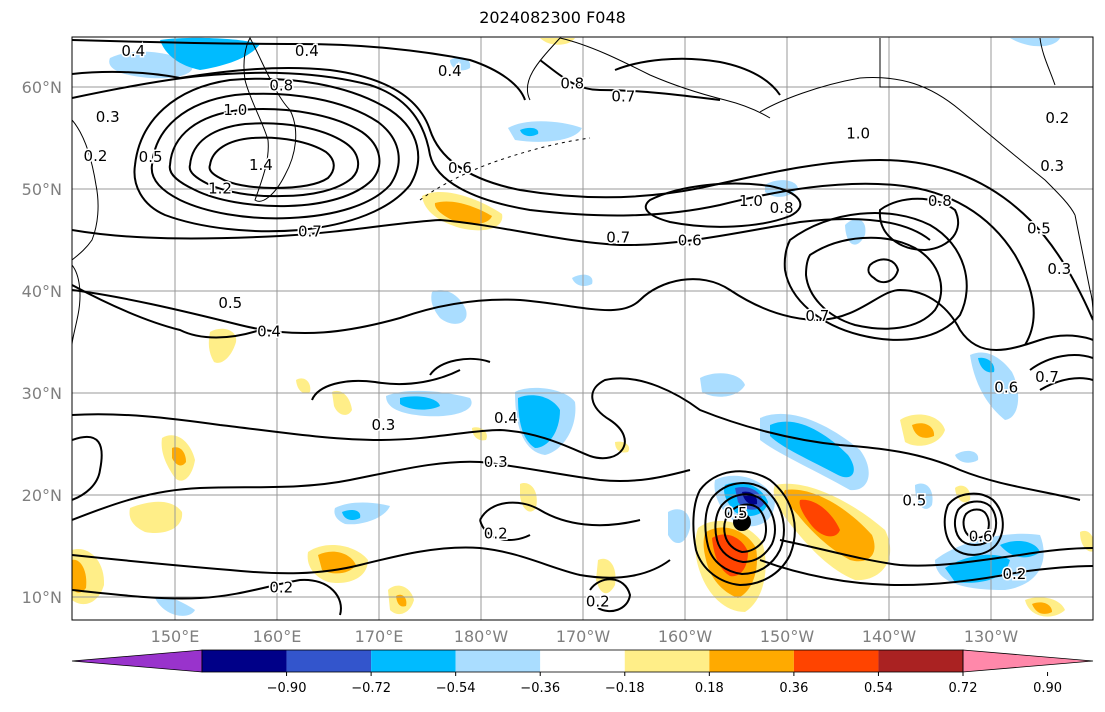 This screenshot has height=712, width=1105. What do you see at coordinates (220, 189) in the screenshot?
I see `contour-label: 1.2` at bounding box center [220, 189].